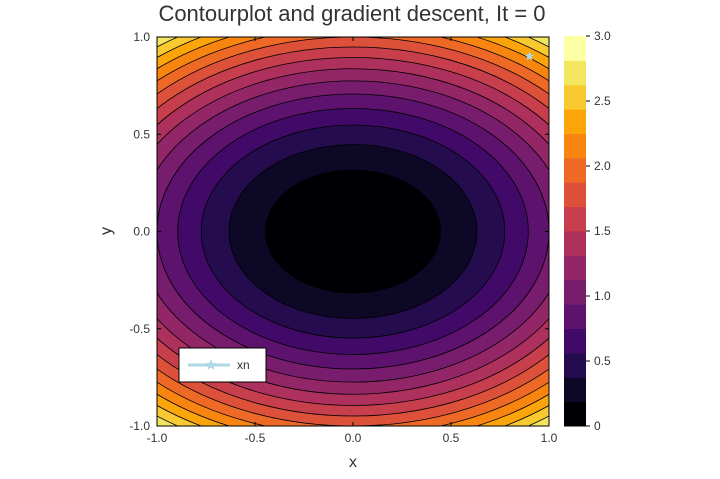 The height and width of the screenshot is (479, 720). I want to click on legend-star-icon, so click(211, 364).